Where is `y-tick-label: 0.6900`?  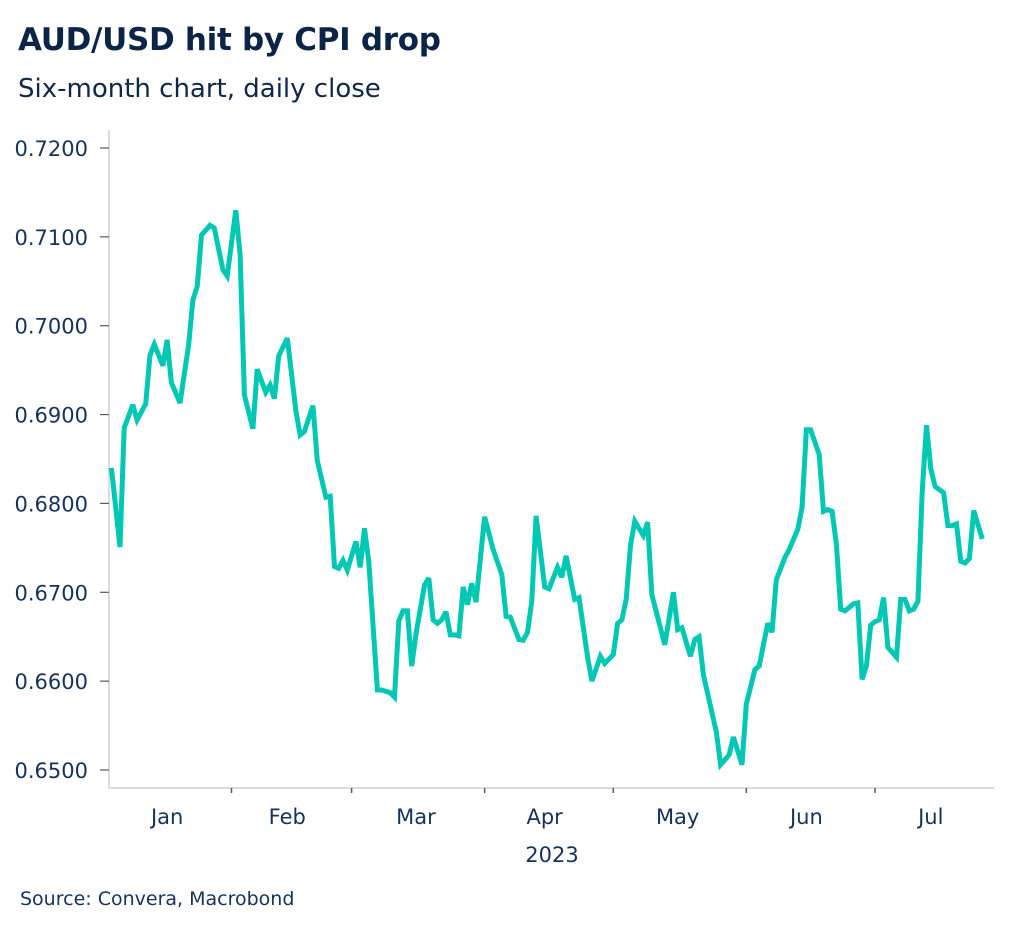 y-tick-label: 0.6900 is located at coordinates (51, 416).